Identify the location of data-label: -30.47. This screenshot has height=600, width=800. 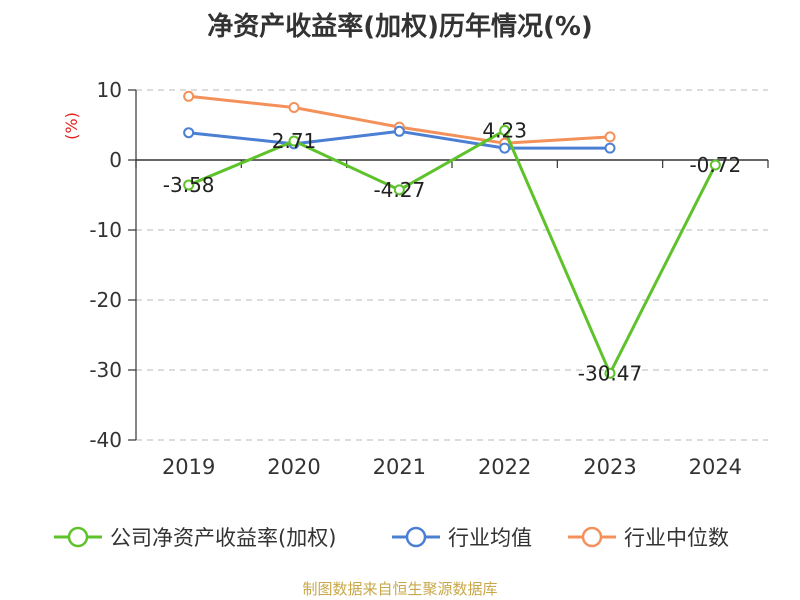
(610, 373).